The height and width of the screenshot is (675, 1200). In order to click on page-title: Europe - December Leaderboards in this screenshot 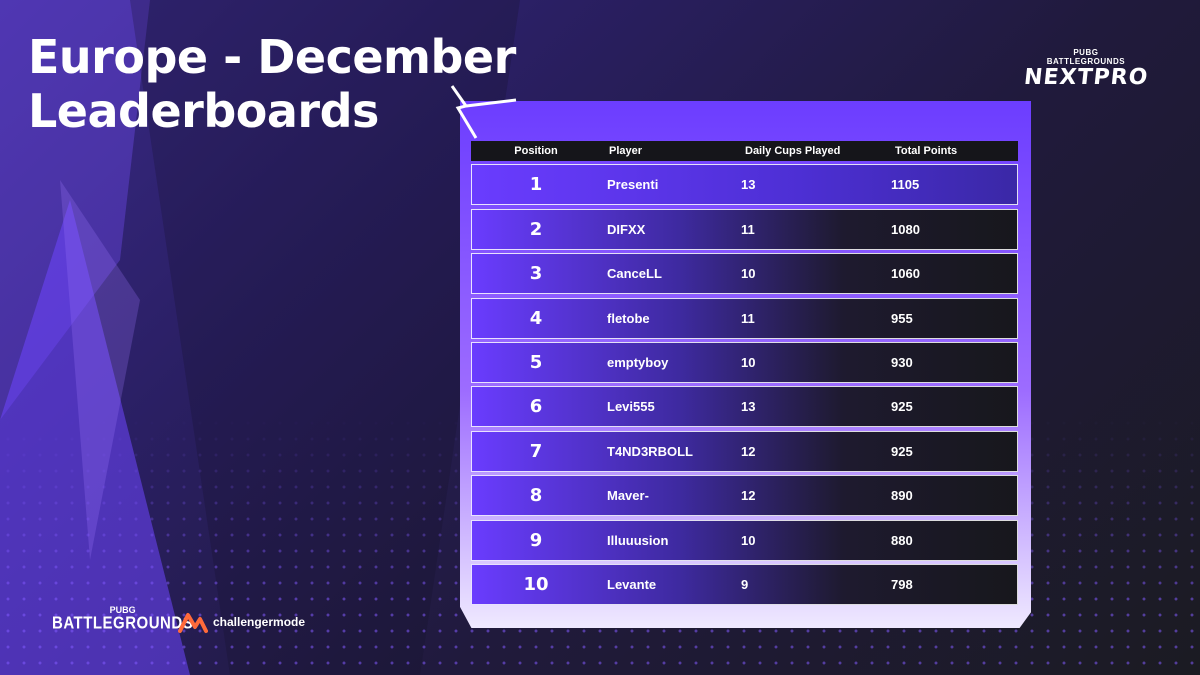, I will do `click(272, 84)`.